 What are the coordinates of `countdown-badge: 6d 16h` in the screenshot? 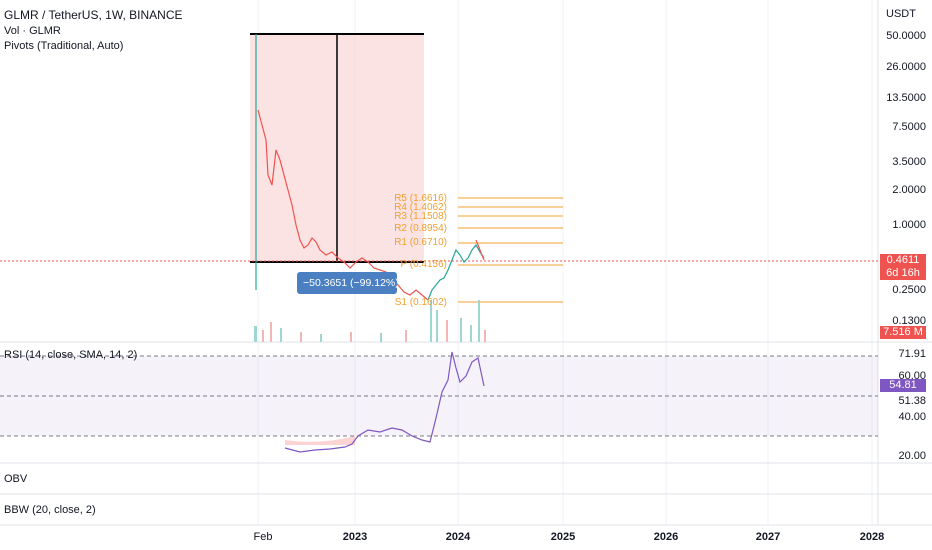 It's located at (903, 273).